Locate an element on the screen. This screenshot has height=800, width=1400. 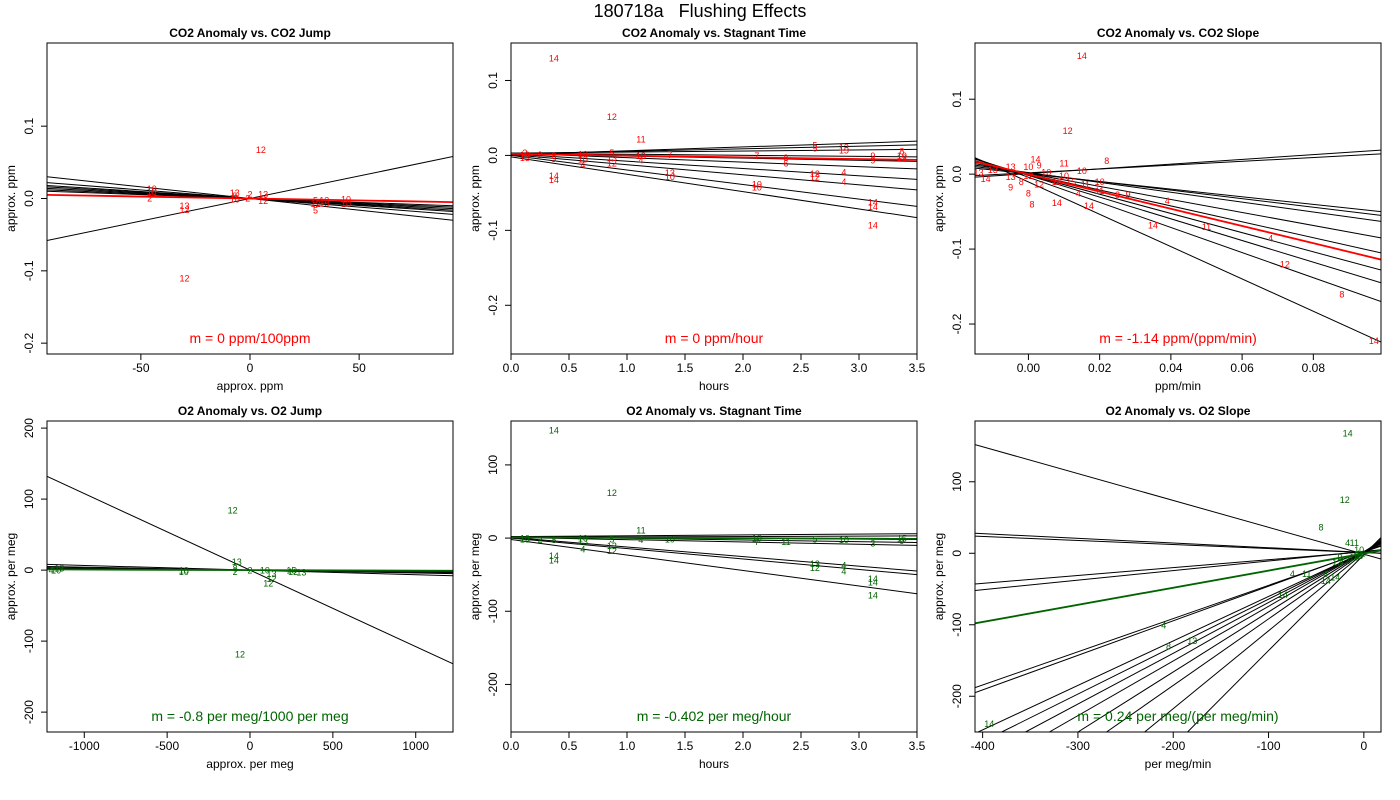
plot-frame is located at coordinates (250, 576).